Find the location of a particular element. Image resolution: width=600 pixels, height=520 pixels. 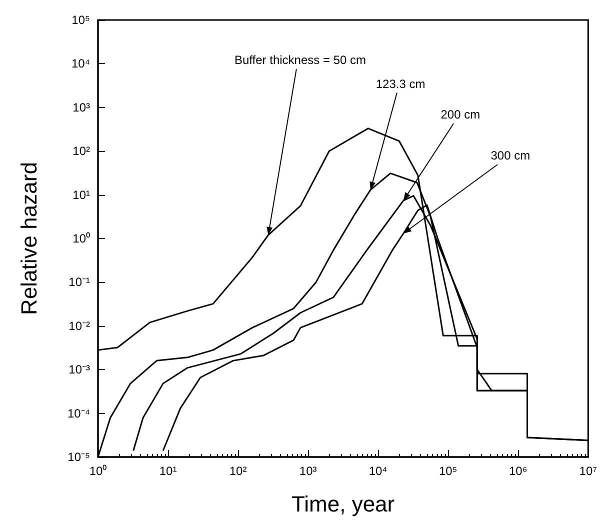

y-tick-label: 10³ is located at coordinates (81, 107).